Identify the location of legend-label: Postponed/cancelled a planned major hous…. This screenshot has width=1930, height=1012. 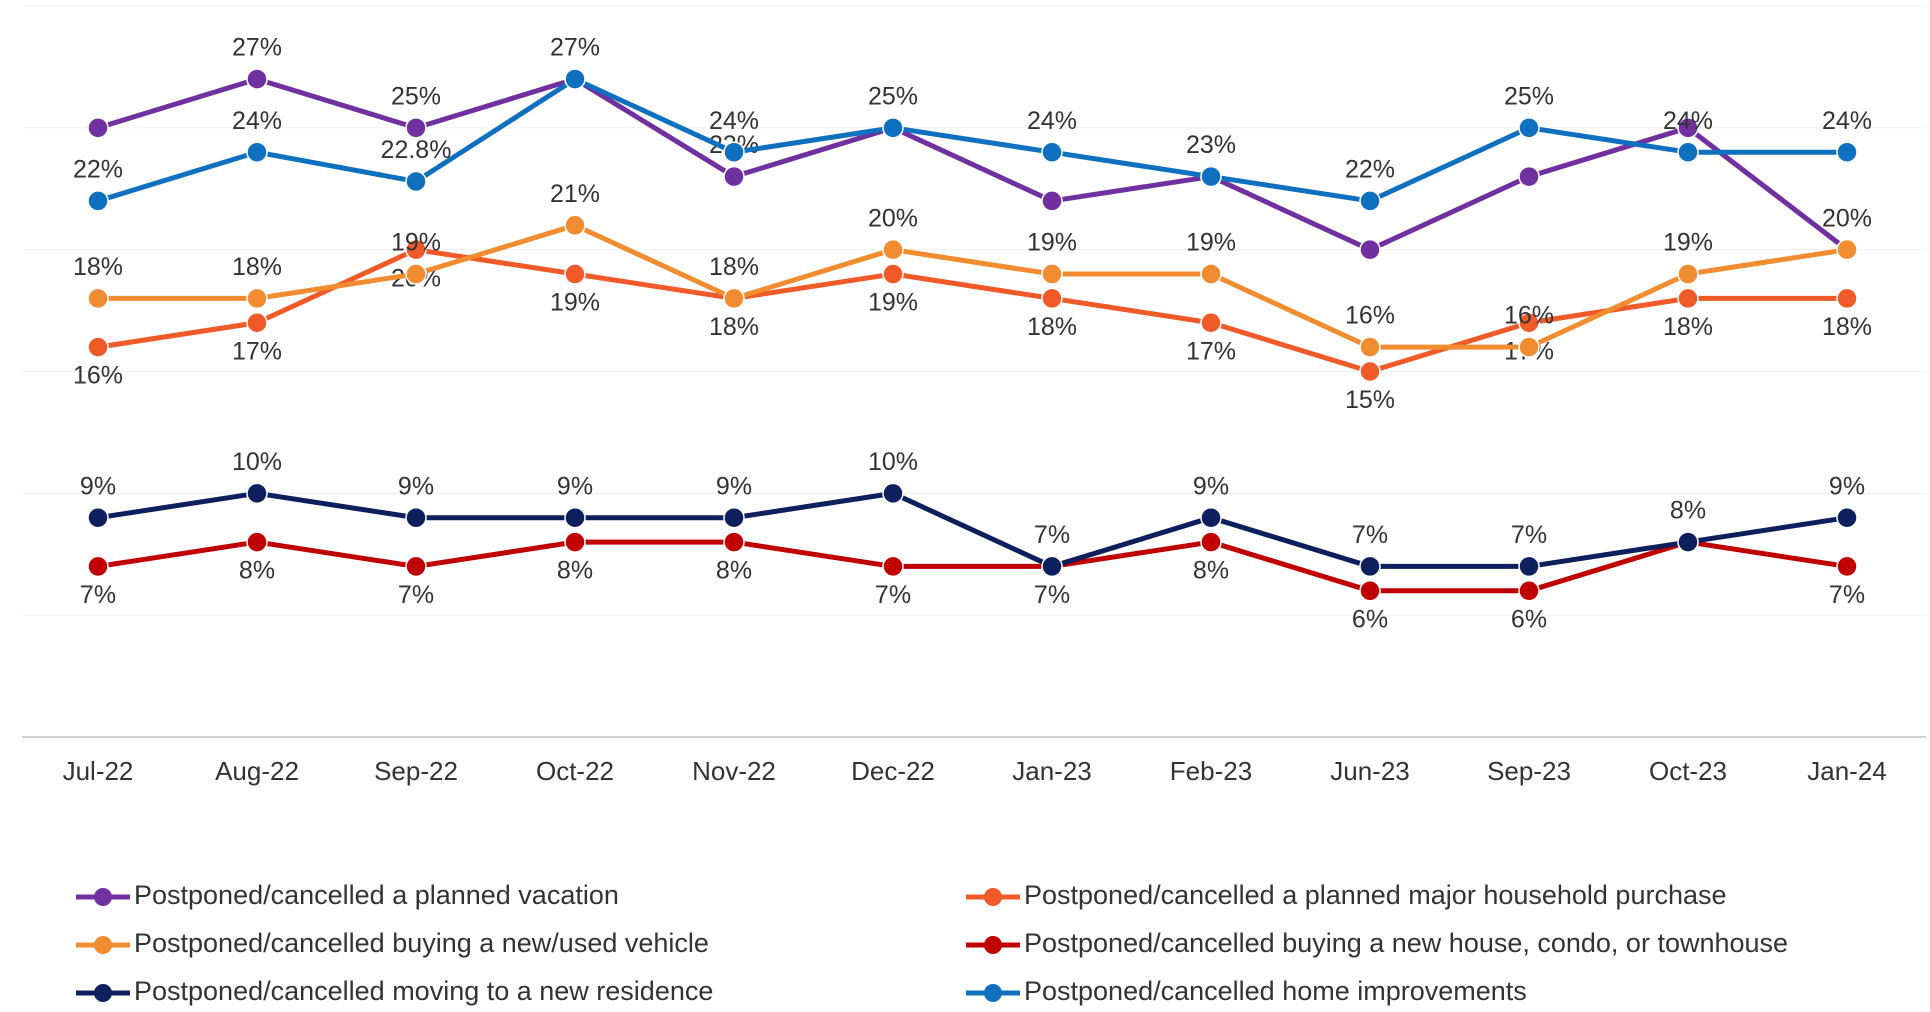
(1375, 895).